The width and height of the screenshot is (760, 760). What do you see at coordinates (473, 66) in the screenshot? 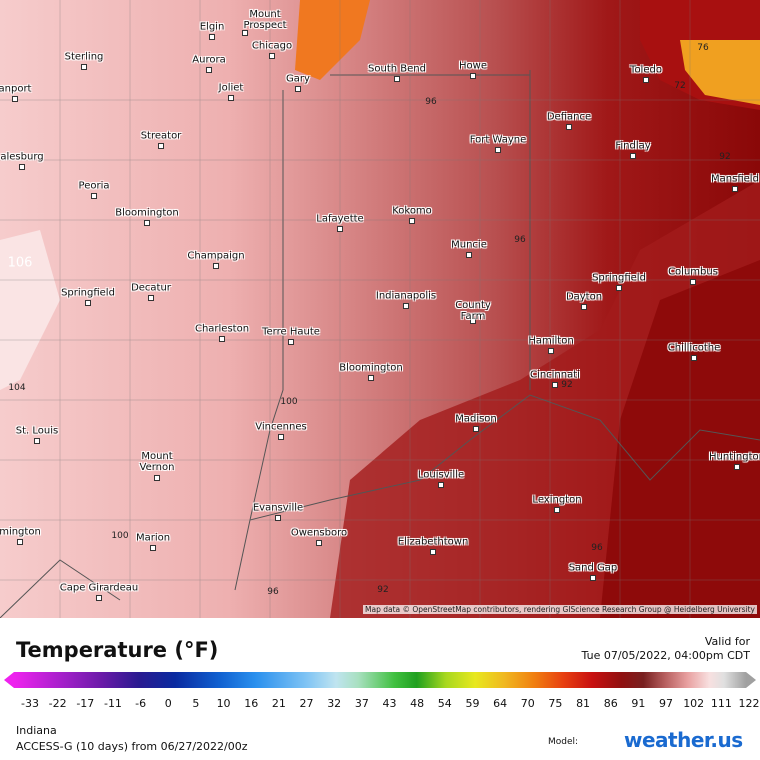
I see `city-label: Howe` at bounding box center [473, 66].